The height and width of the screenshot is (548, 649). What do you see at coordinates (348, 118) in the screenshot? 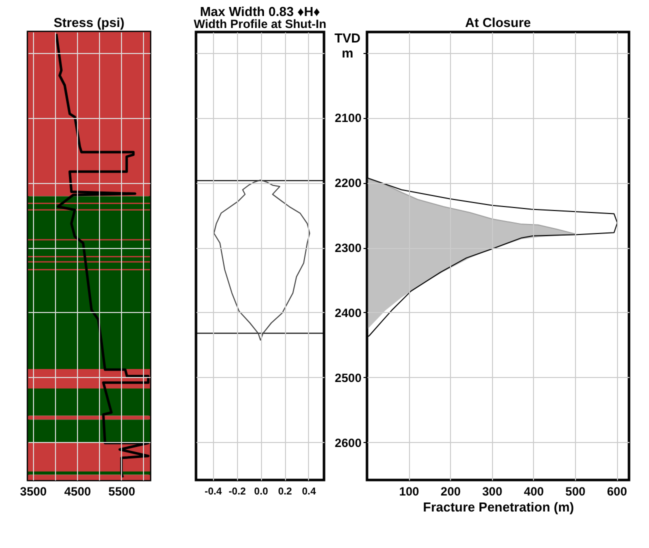
I see `y-tick-label: 2100` at bounding box center [348, 118].